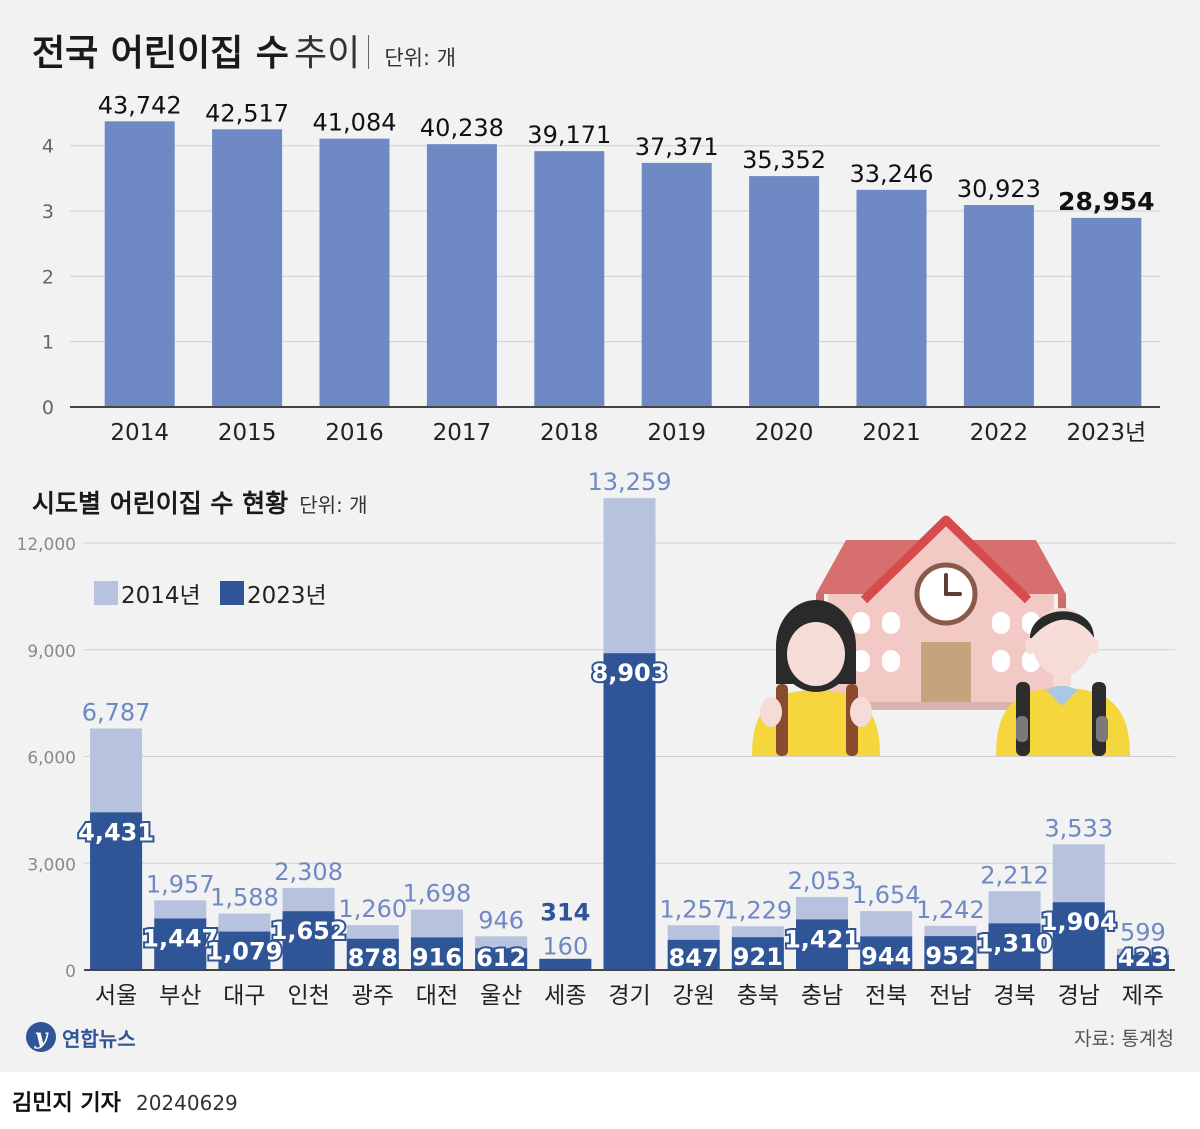  What do you see at coordinates (758, 996) in the screenshot?
I see `bottom-category-label: 충북` at bounding box center [758, 996].